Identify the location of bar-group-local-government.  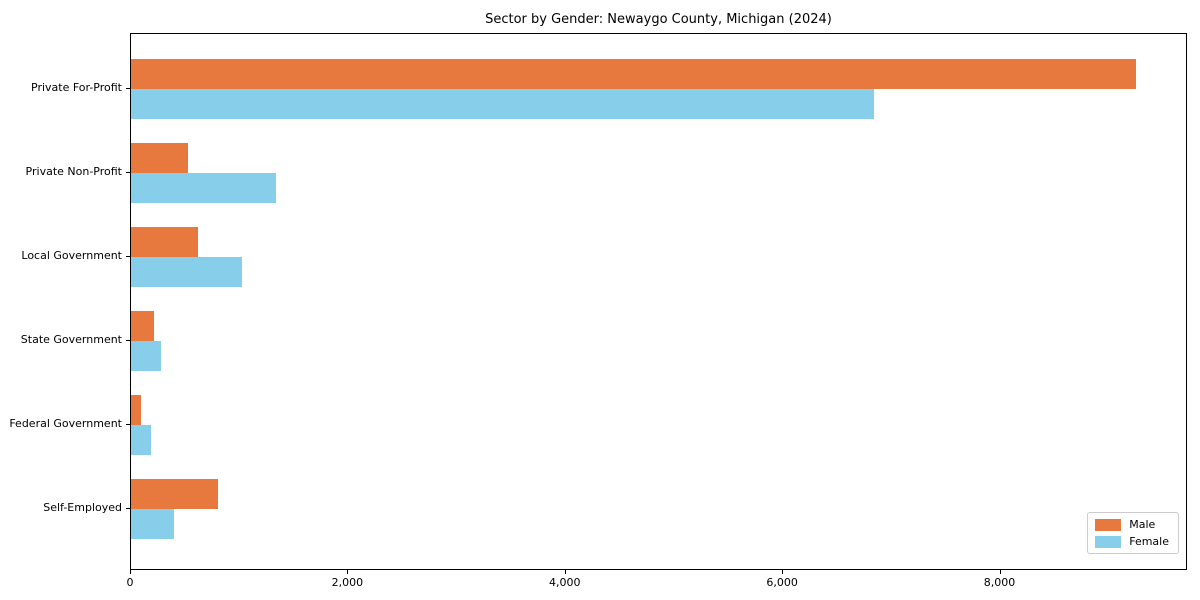
(658, 257).